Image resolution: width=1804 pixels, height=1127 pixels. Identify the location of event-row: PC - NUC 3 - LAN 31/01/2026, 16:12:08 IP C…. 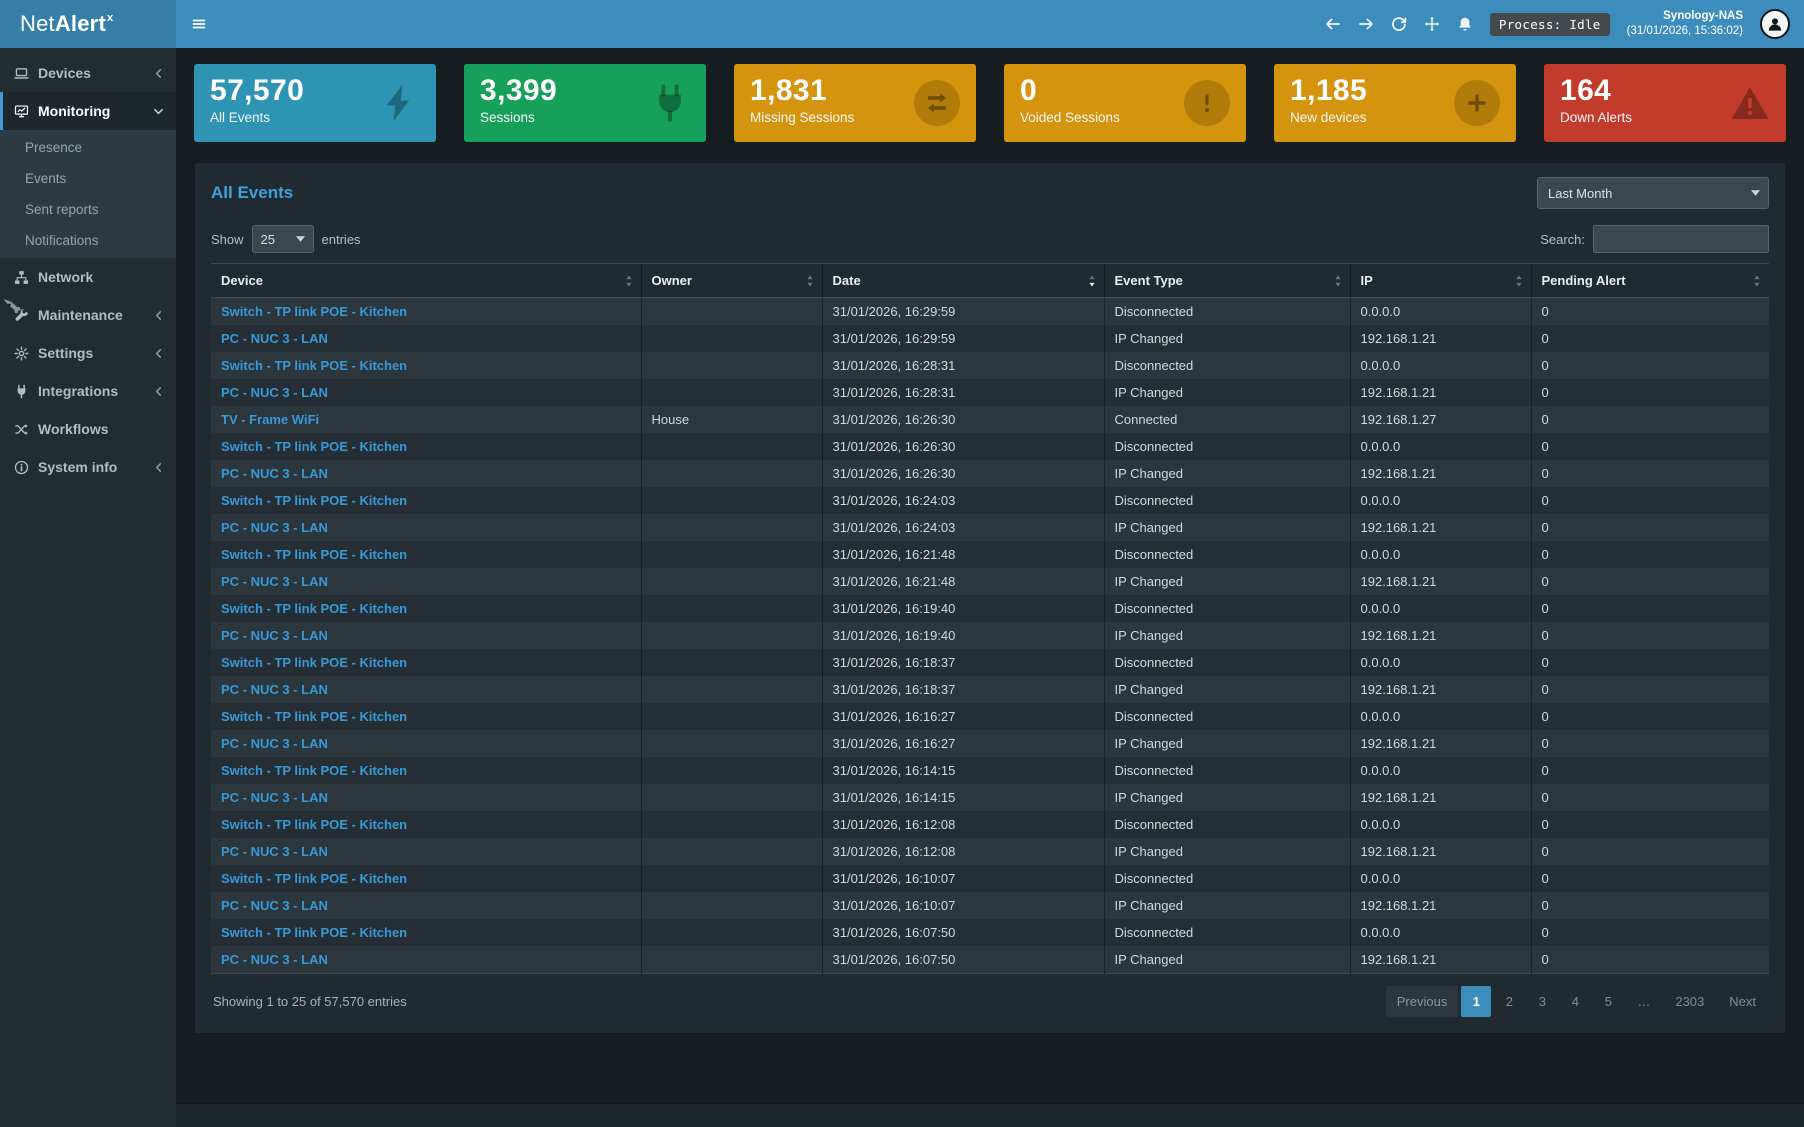
(990, 851).